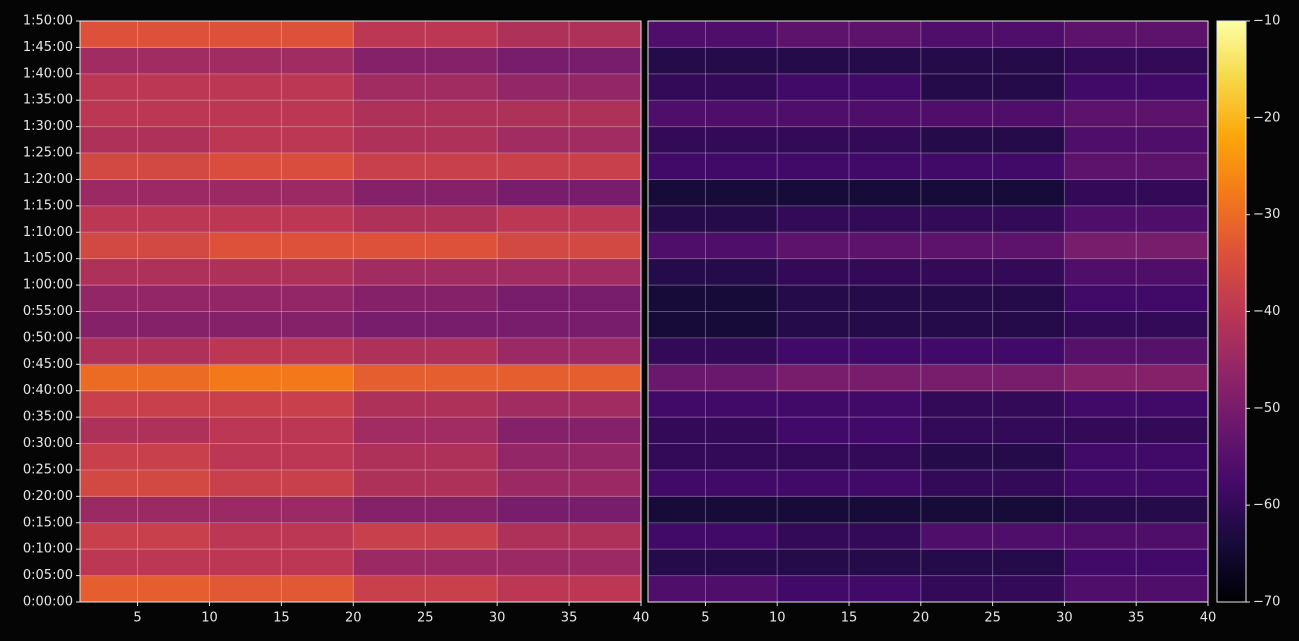 This screenshot has height=641, width=1299. What do you see at coordinates (48, 285) in the screenshot?
I see `y-tick-label: 1:00:00` at bounding box center [48, 285].